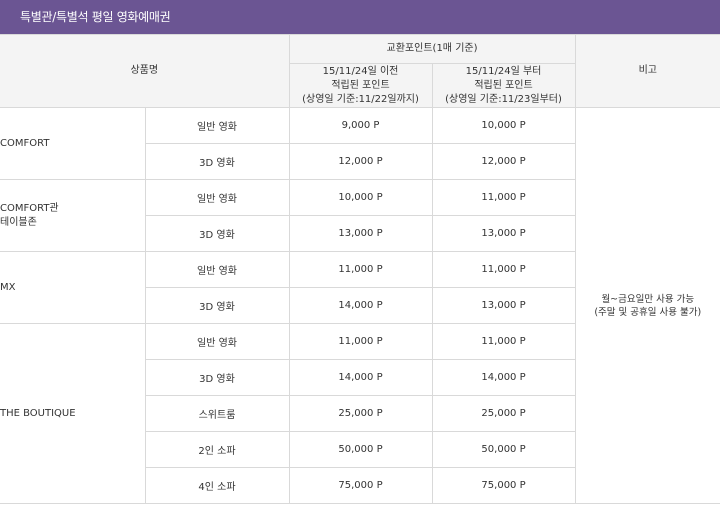 The image size is (720, 513). I want to click on product-group-comfort: COMFORT, so click(73, 143).